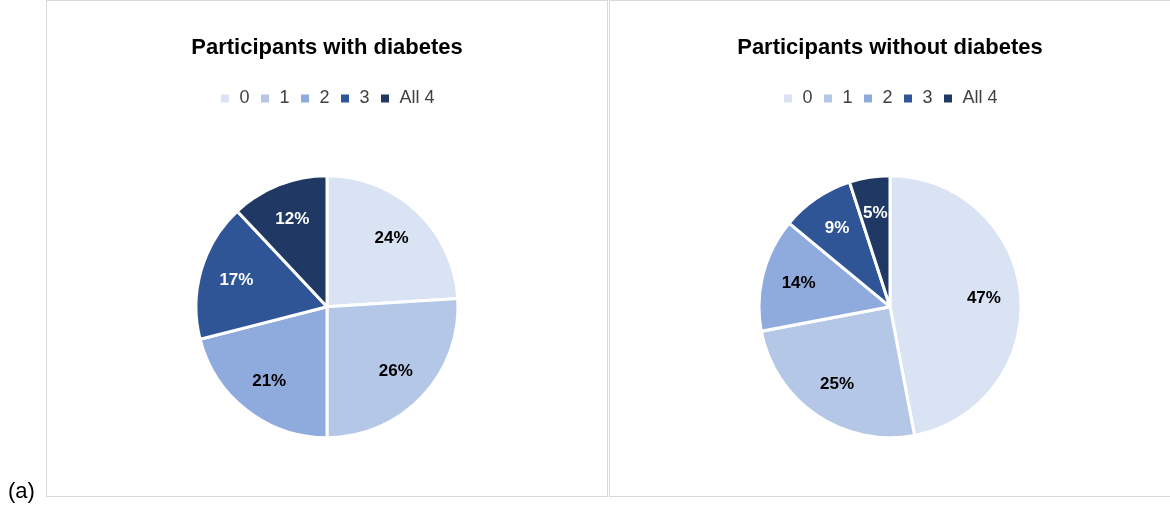 This screenshot has height=506, width=1170. I want to click on data-label: 26%, so click(395, 370).